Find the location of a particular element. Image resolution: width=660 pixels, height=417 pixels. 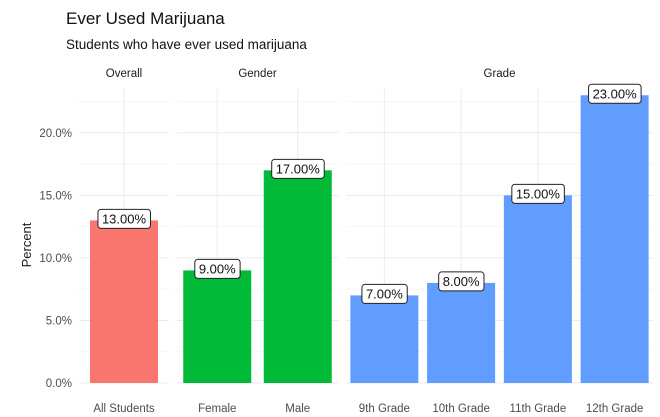

facet-label: Grade is located at coordinates (500, 74).